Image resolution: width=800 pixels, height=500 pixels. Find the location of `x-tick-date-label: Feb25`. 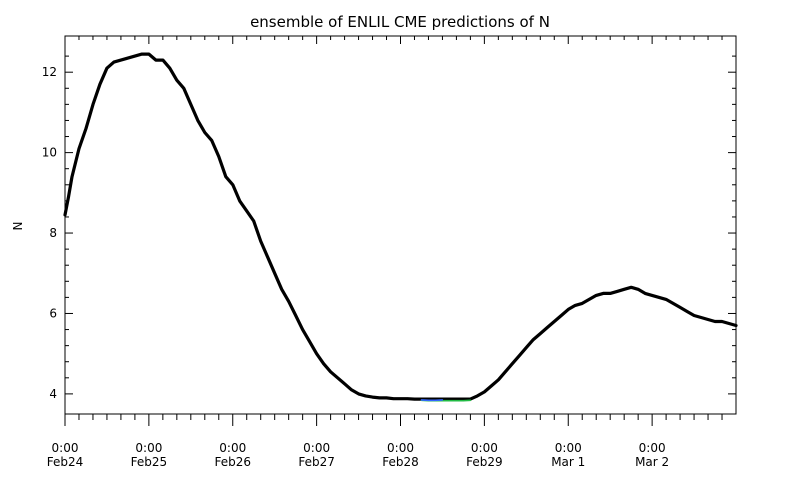

x-tick-date-label: Feb25 is located at coordinates (149, 462).